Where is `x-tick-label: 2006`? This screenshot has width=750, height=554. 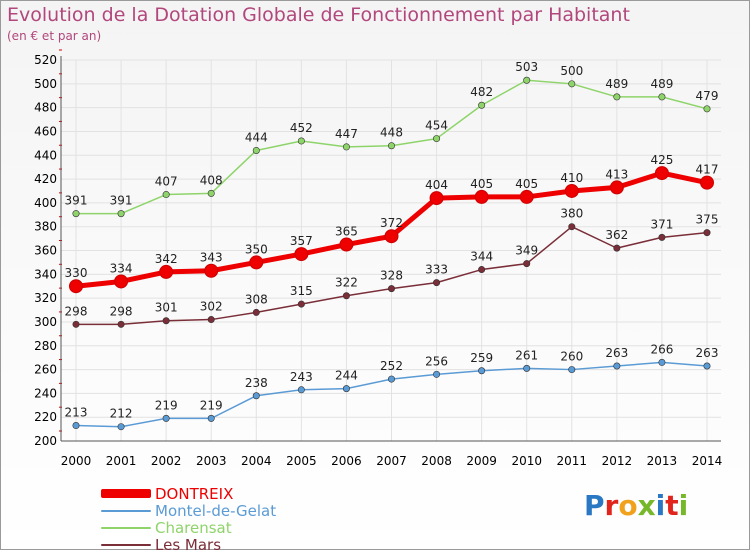
x-tick-label: 2006 is located at coordinates (346, 461).